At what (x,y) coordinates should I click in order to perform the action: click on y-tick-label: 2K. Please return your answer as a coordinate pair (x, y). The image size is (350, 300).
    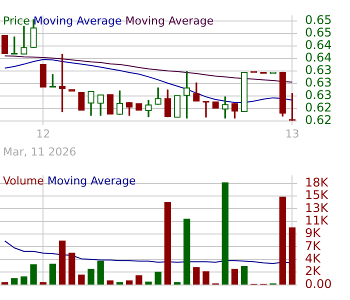
    Looking at the image, I should click on (313, 271).